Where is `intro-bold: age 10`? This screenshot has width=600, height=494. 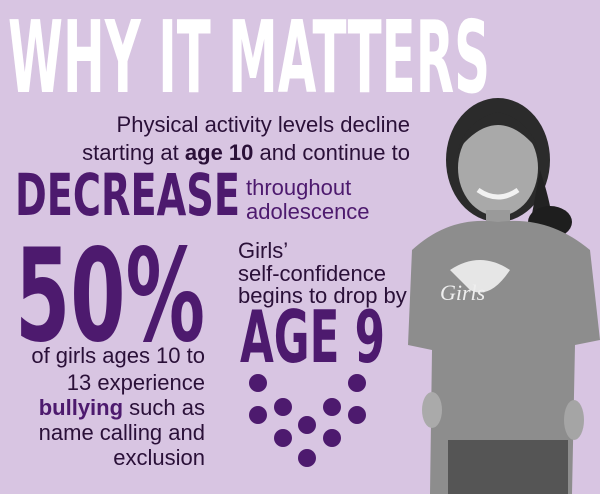
intro-bold: age 10 is located at coordinates (219, 152).